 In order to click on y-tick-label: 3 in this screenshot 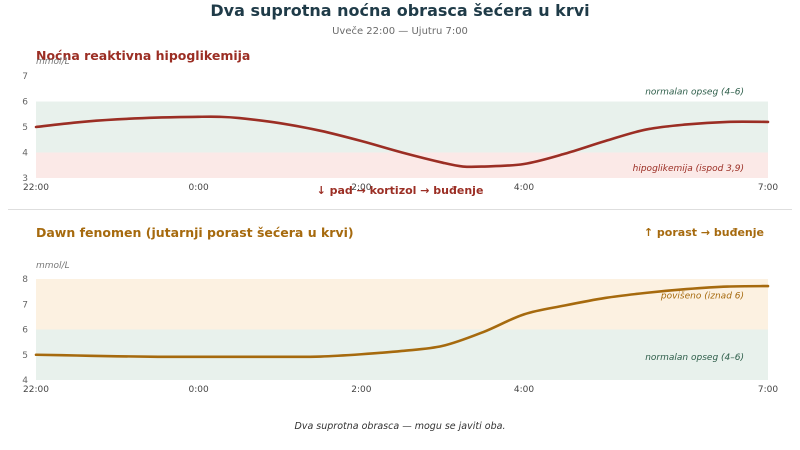, I will do `click(25, 179)`.